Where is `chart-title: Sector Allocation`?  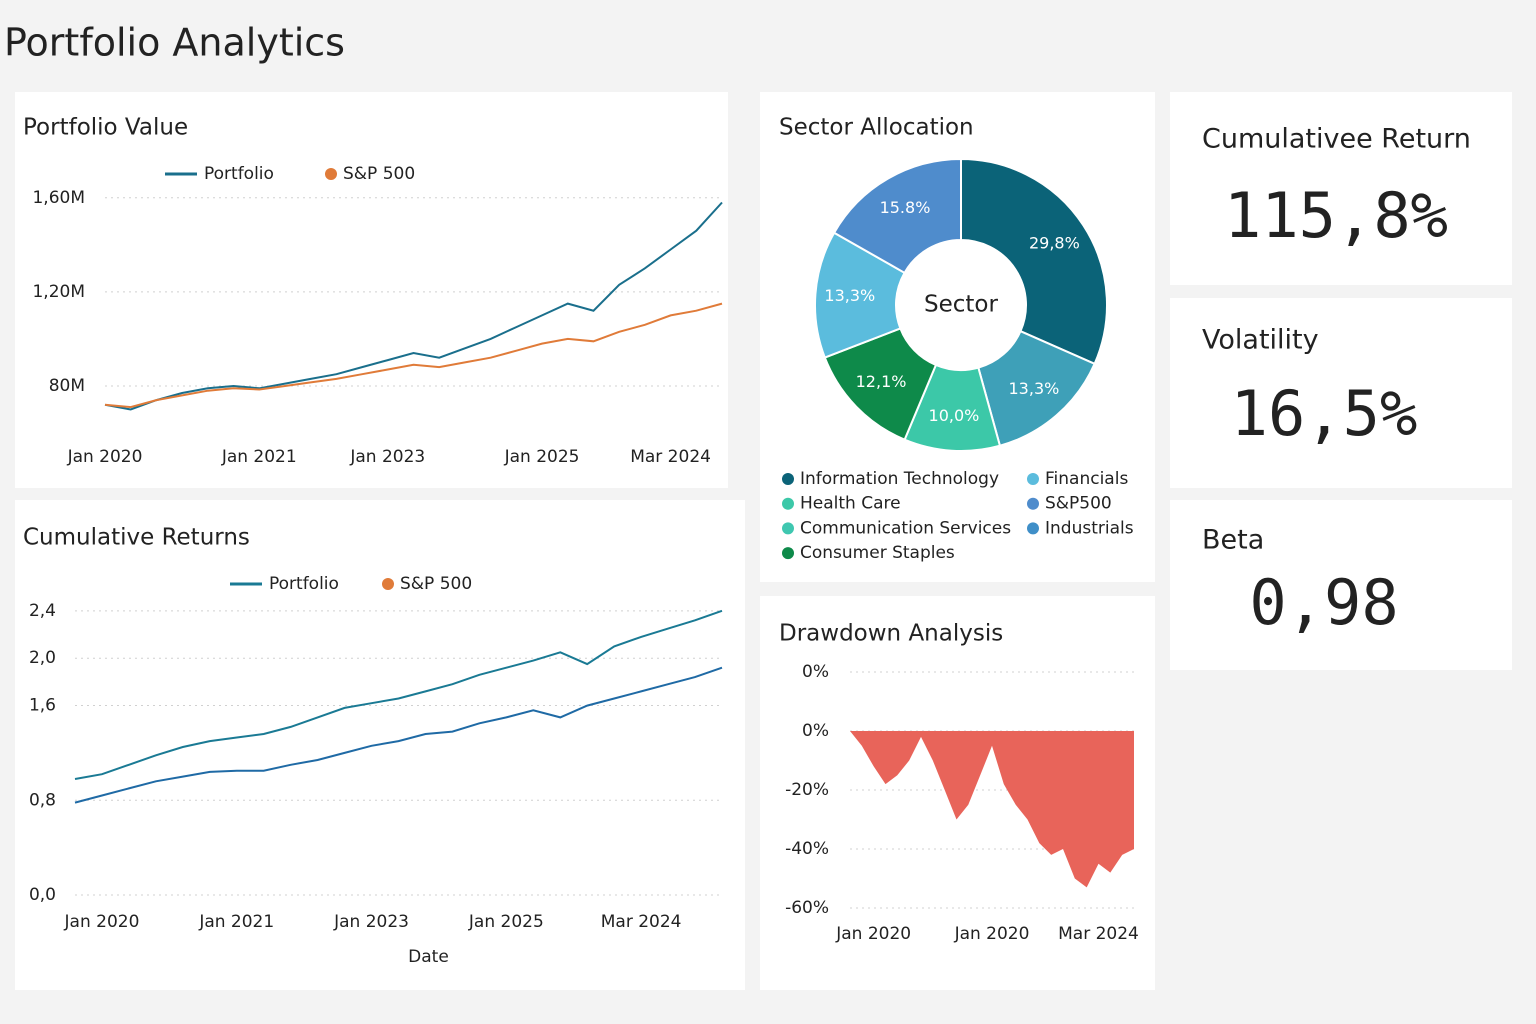 chart-title: Sector Allocation is located at coordinates (876, 128).